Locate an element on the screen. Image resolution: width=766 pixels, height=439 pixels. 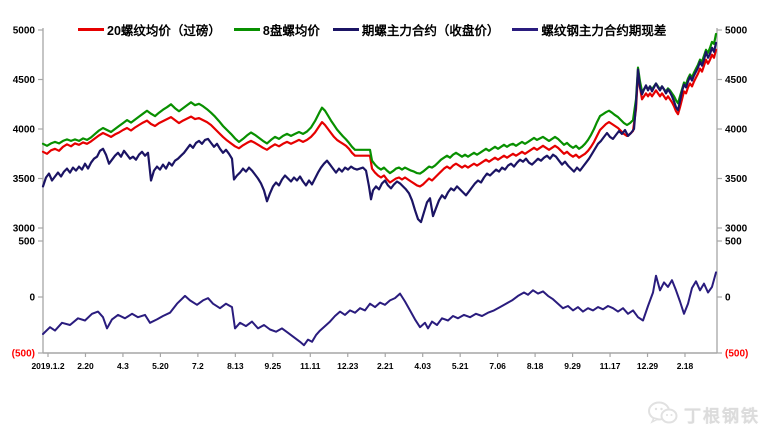
y-axis-label-left: 4000 is located at coordinates (24, 130).